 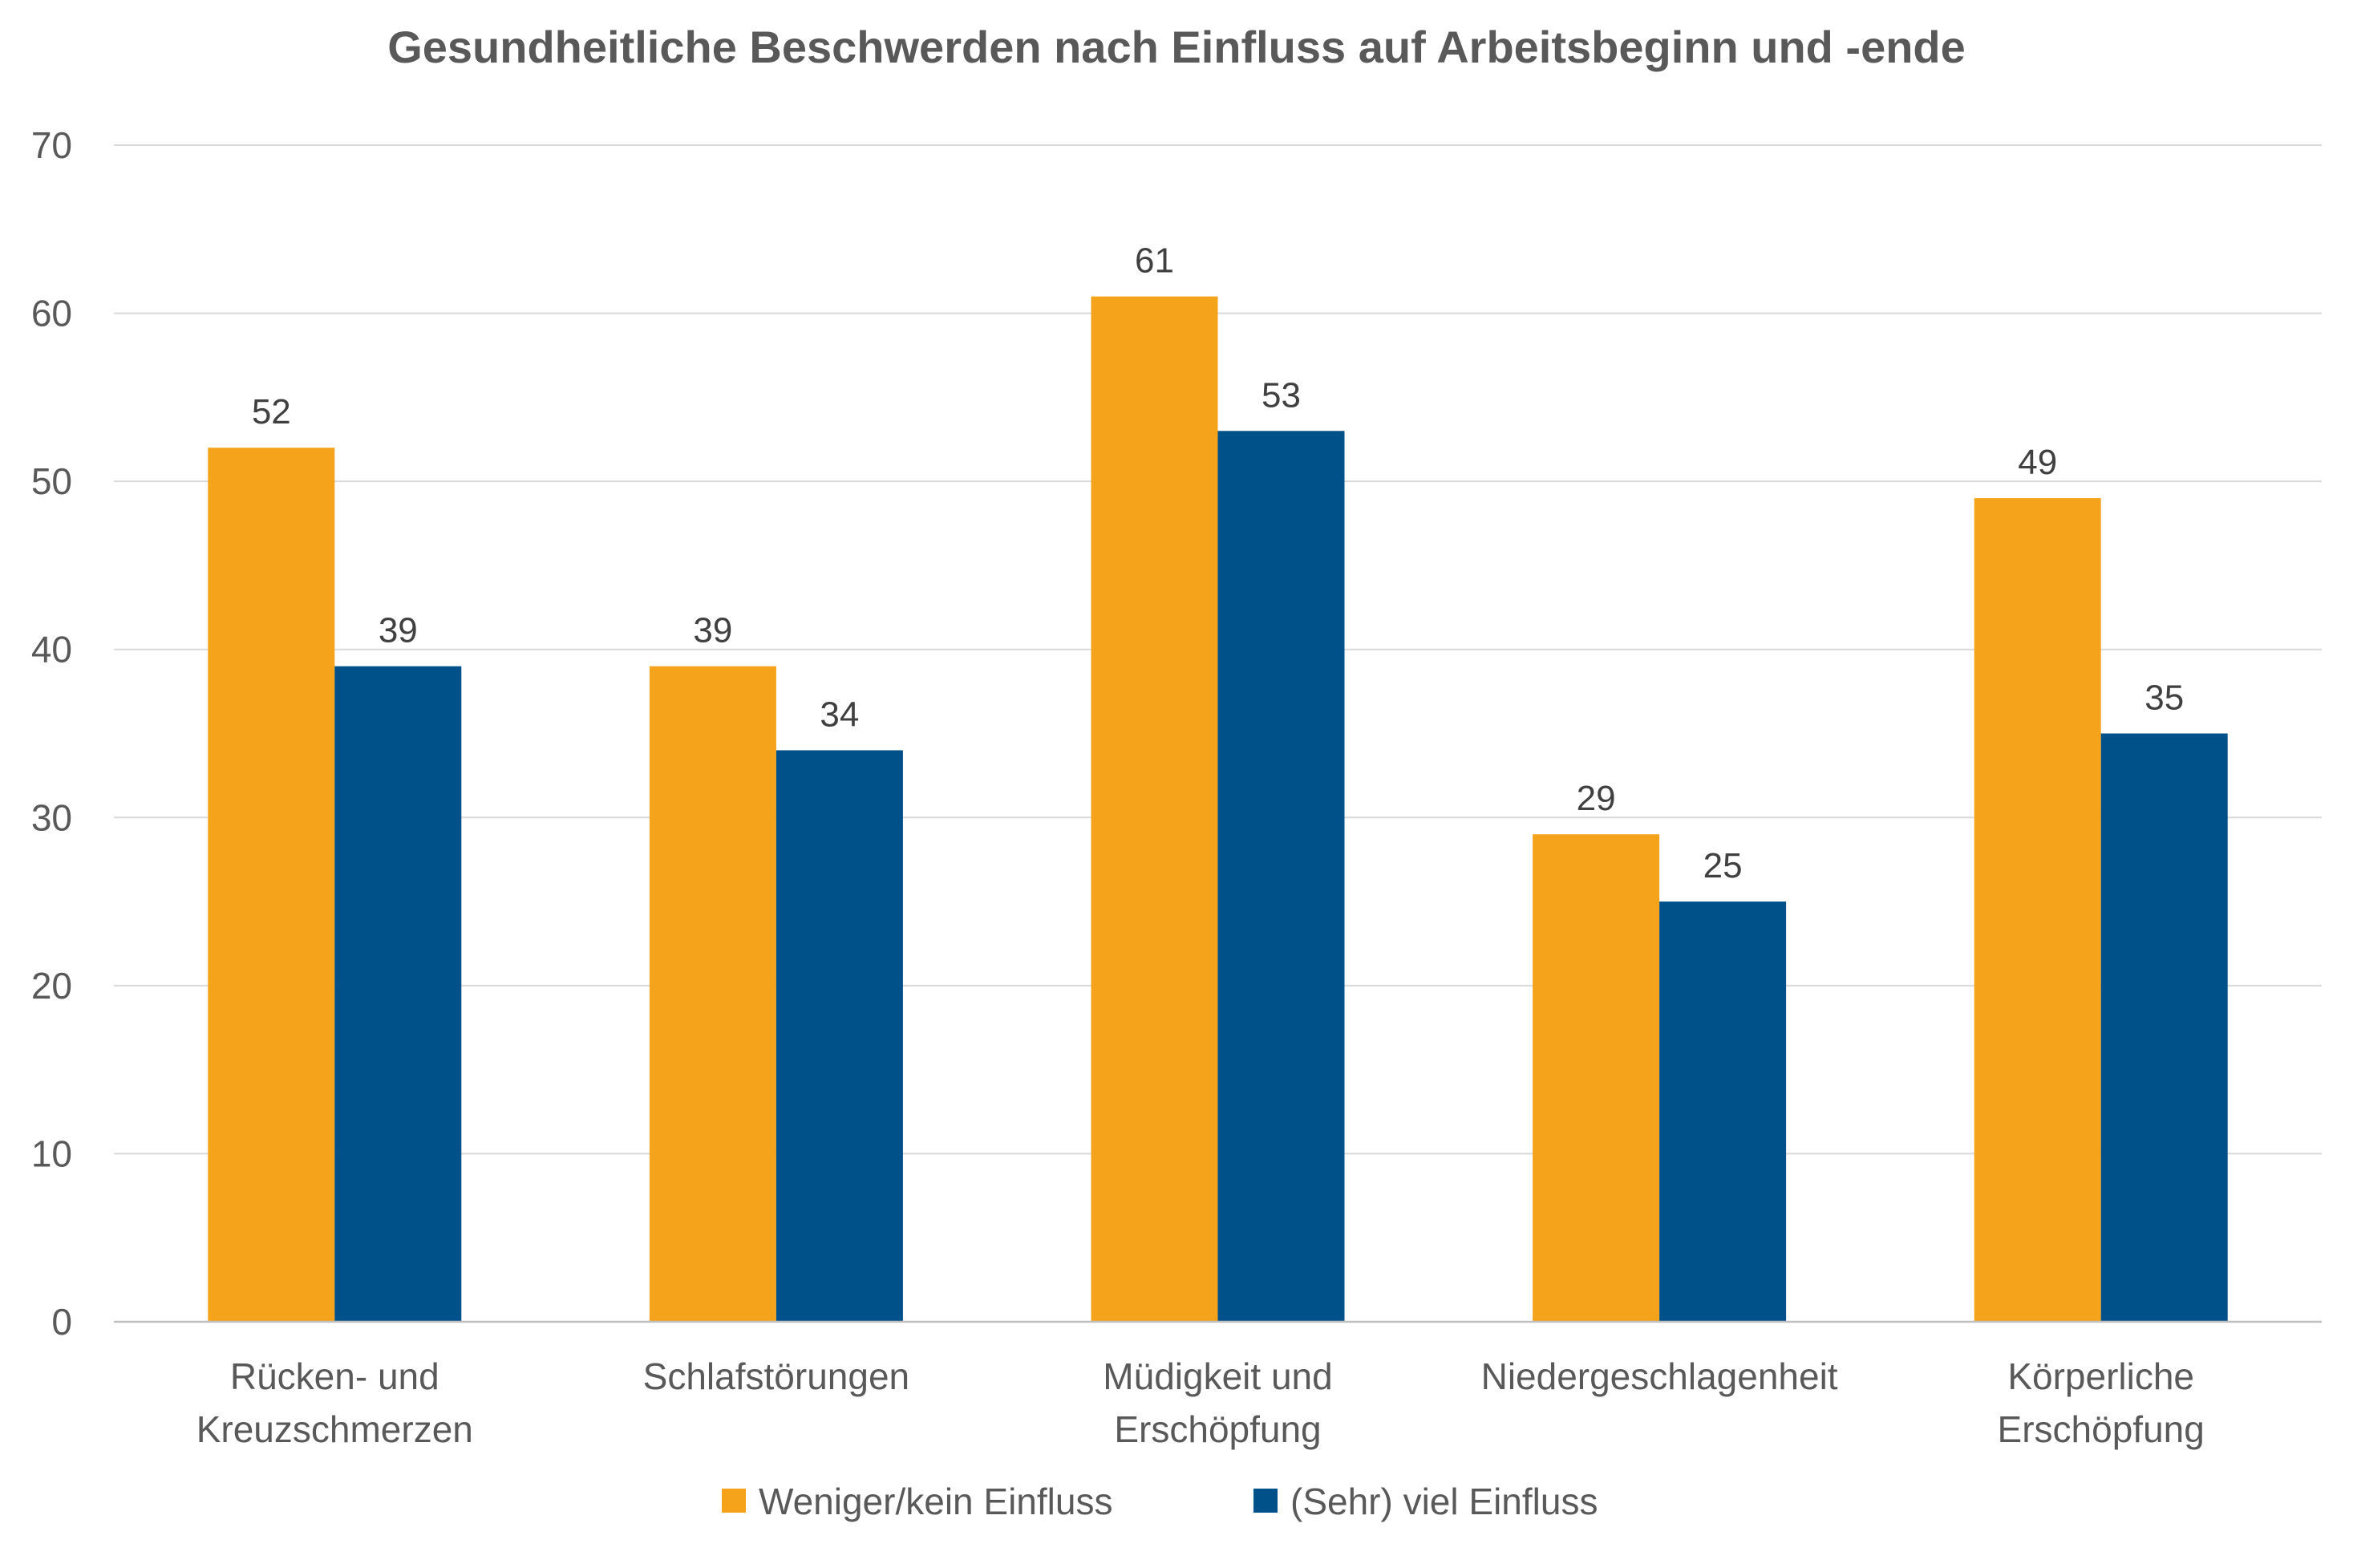 What do you see at coordinates (52, 650) in the screenshot?
I see `y-tick-label: 40` at bounding box center [52, 650].